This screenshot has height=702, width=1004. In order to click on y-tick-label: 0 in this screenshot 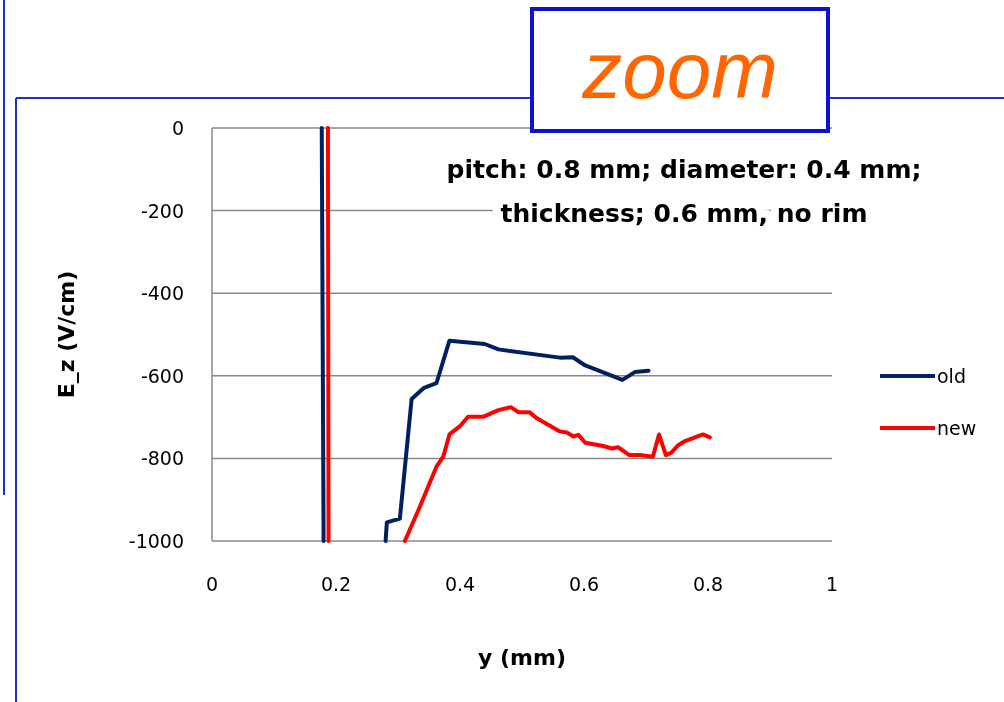, I will do `click(177, 128)`.